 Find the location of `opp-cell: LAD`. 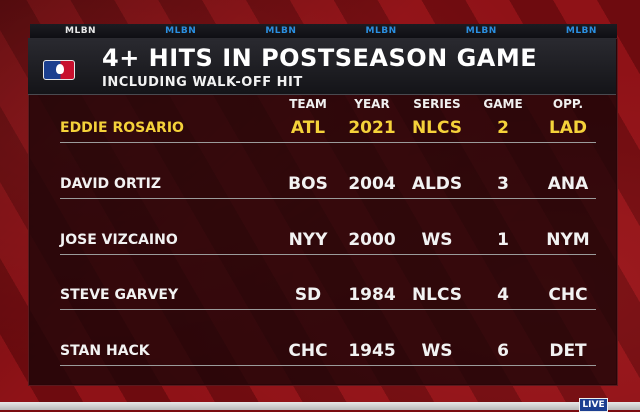

opp-cell: LAD is located at coordinates (568, 128).